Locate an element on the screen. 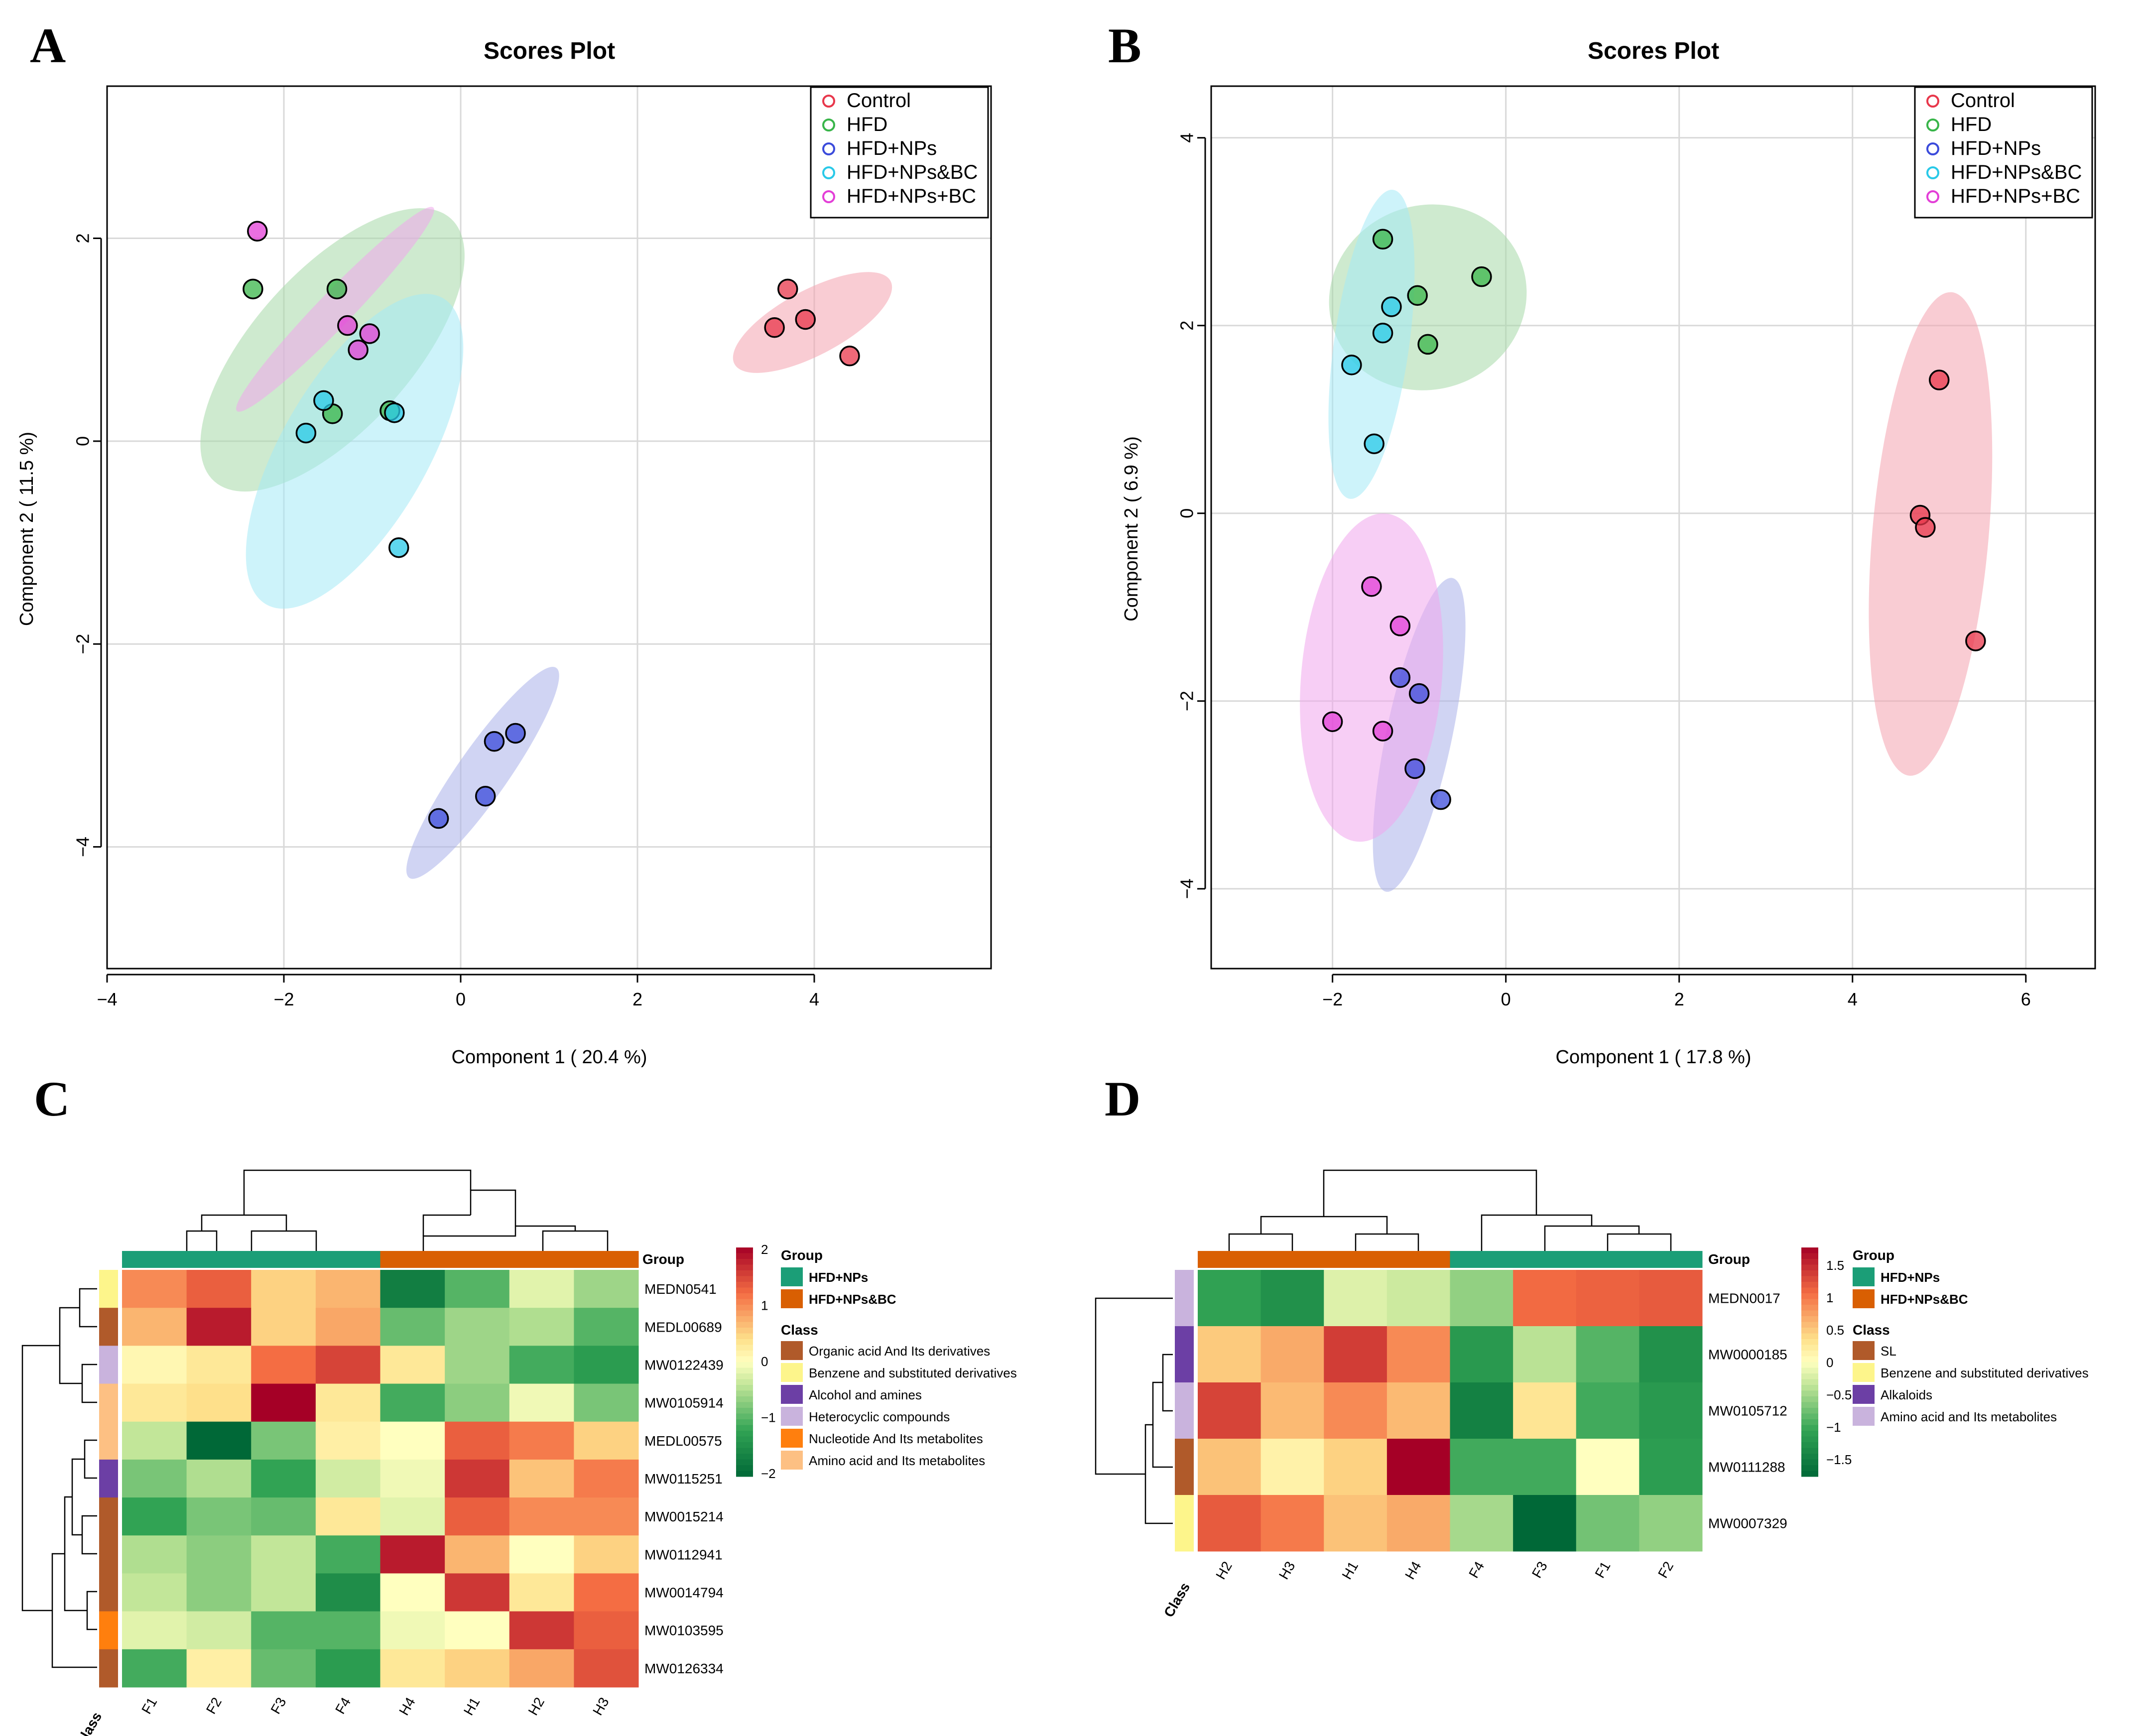 Image resolution: width=2138 pixels, height=1736 pixels. x-tick-label: 6 is located at coordinates (2026, 999).